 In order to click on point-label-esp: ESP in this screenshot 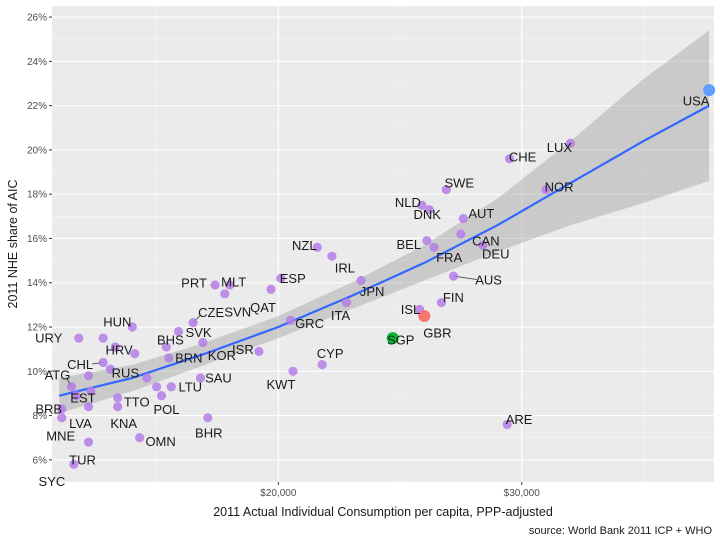, I will do `click(293, 278)`.